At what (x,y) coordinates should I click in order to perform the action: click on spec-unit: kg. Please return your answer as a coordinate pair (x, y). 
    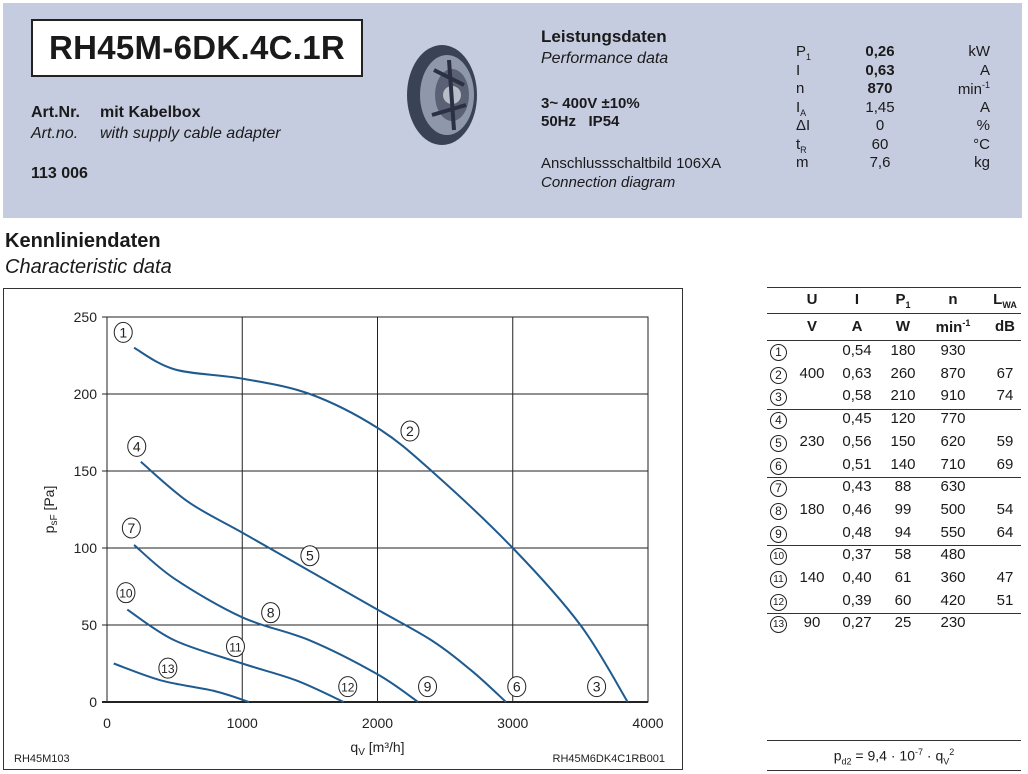
    Looking at the image, I should click on (982, 162).